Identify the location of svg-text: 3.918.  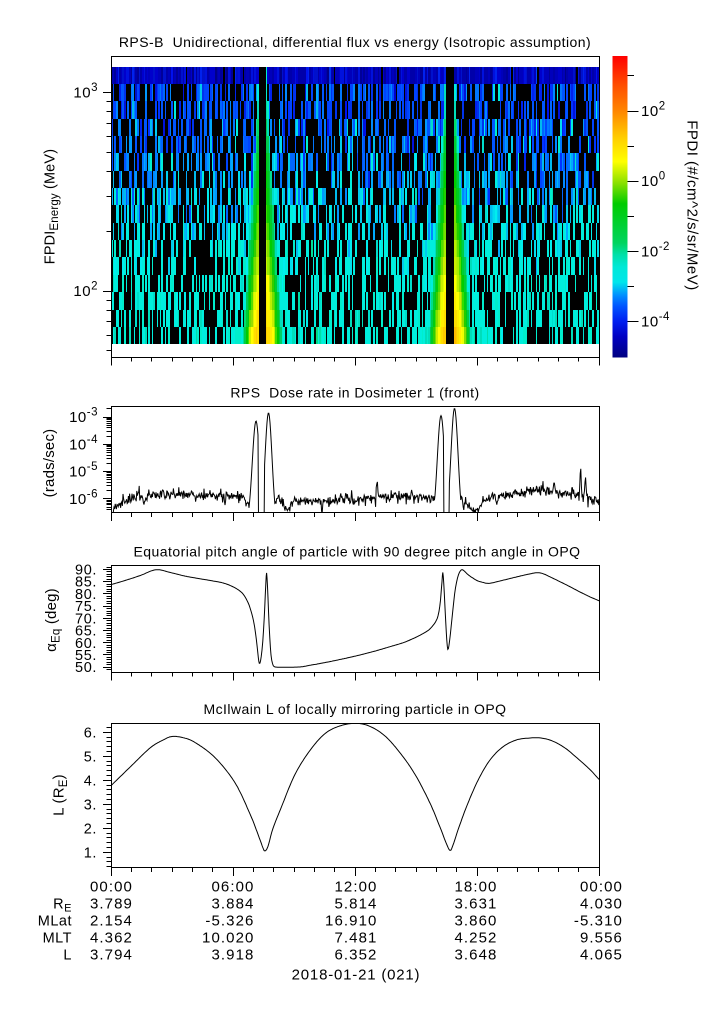
(232, 955).